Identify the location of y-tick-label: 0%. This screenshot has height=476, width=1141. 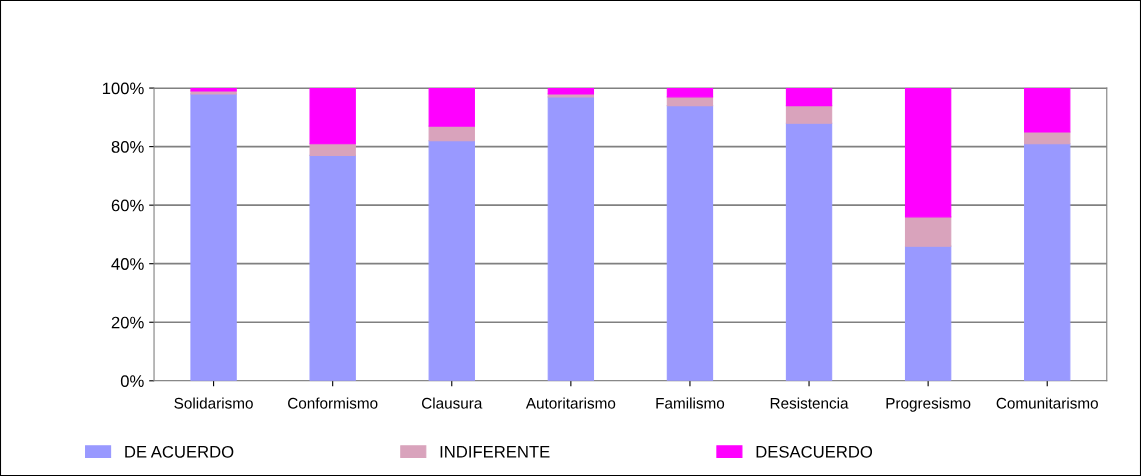
(132, 381).